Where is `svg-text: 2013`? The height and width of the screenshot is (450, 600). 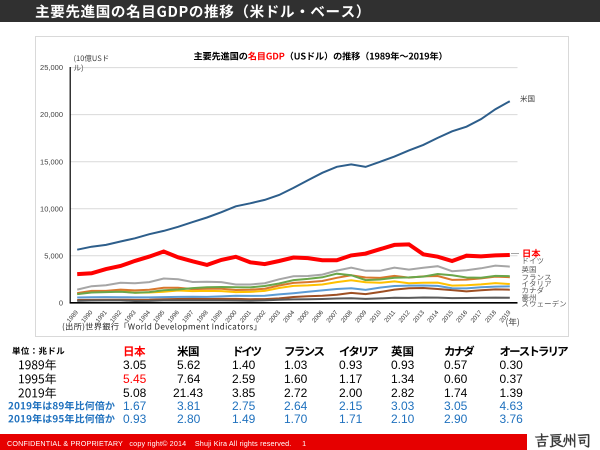
svg-text: 2013 is located at coordinates (419, 316).